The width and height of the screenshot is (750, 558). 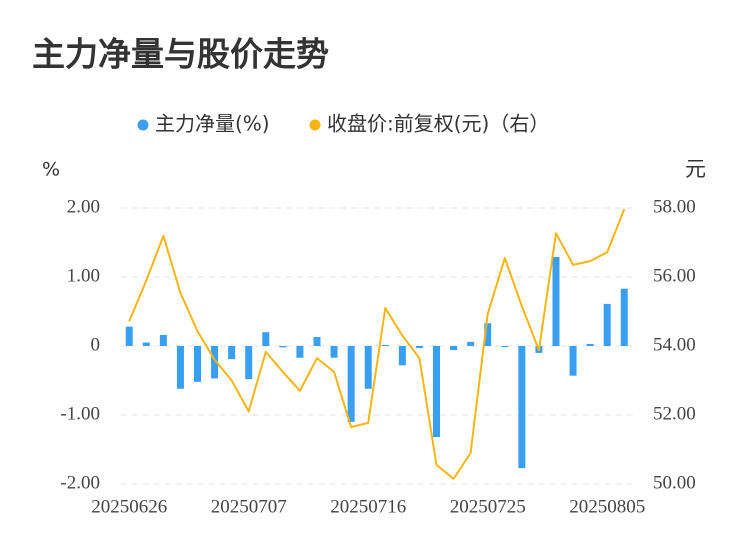 What do you see at coordinates (674, 413) in the screenshot?
I see `y2-tick-label: 52.00` at bounding box center [674, 413].